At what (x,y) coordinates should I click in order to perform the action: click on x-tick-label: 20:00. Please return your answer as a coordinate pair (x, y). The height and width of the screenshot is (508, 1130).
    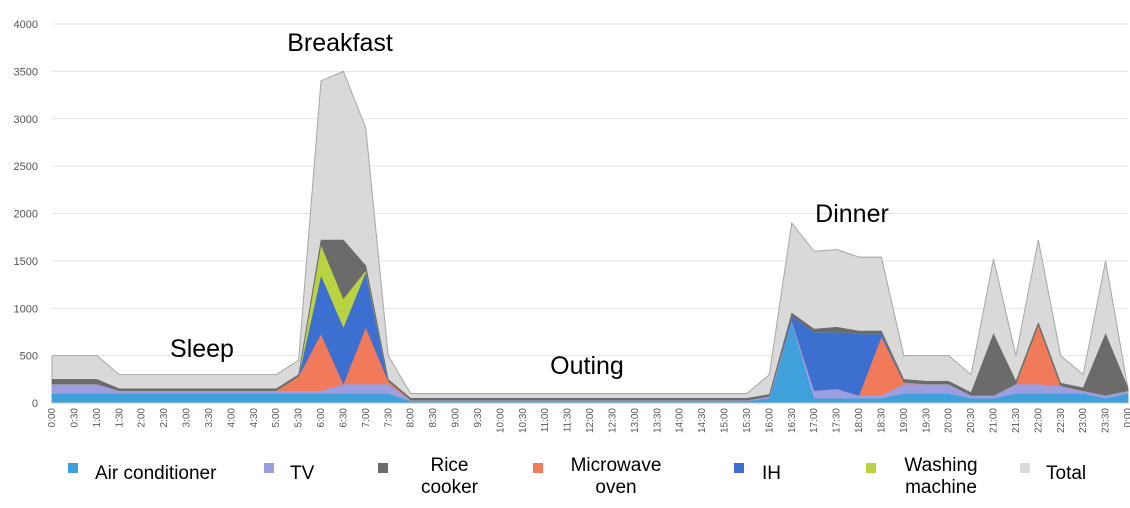
    Looking at the image, I should click on (949, 420).